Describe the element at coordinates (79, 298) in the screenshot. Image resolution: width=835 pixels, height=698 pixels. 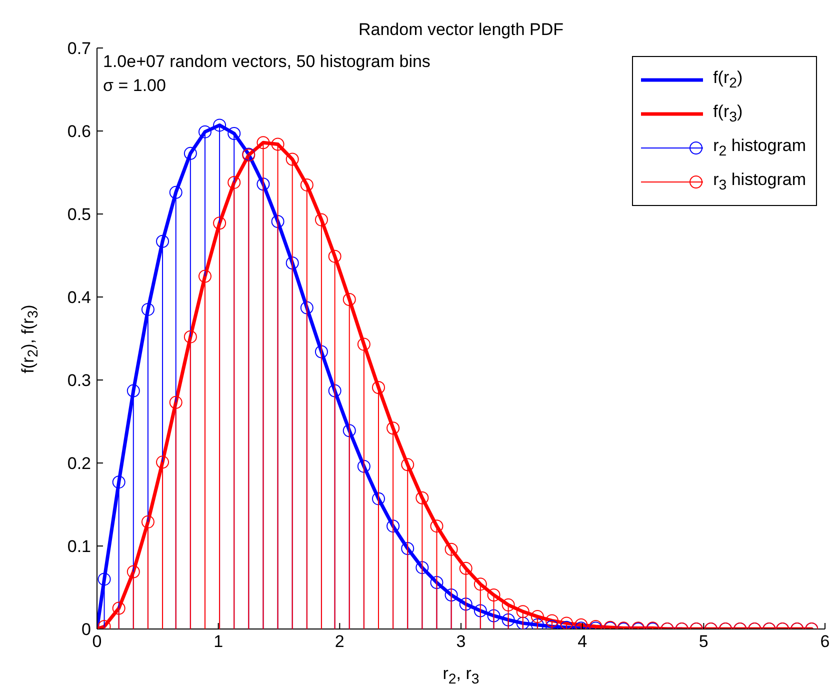
I see `y-tick-label: 0.4` at that location.